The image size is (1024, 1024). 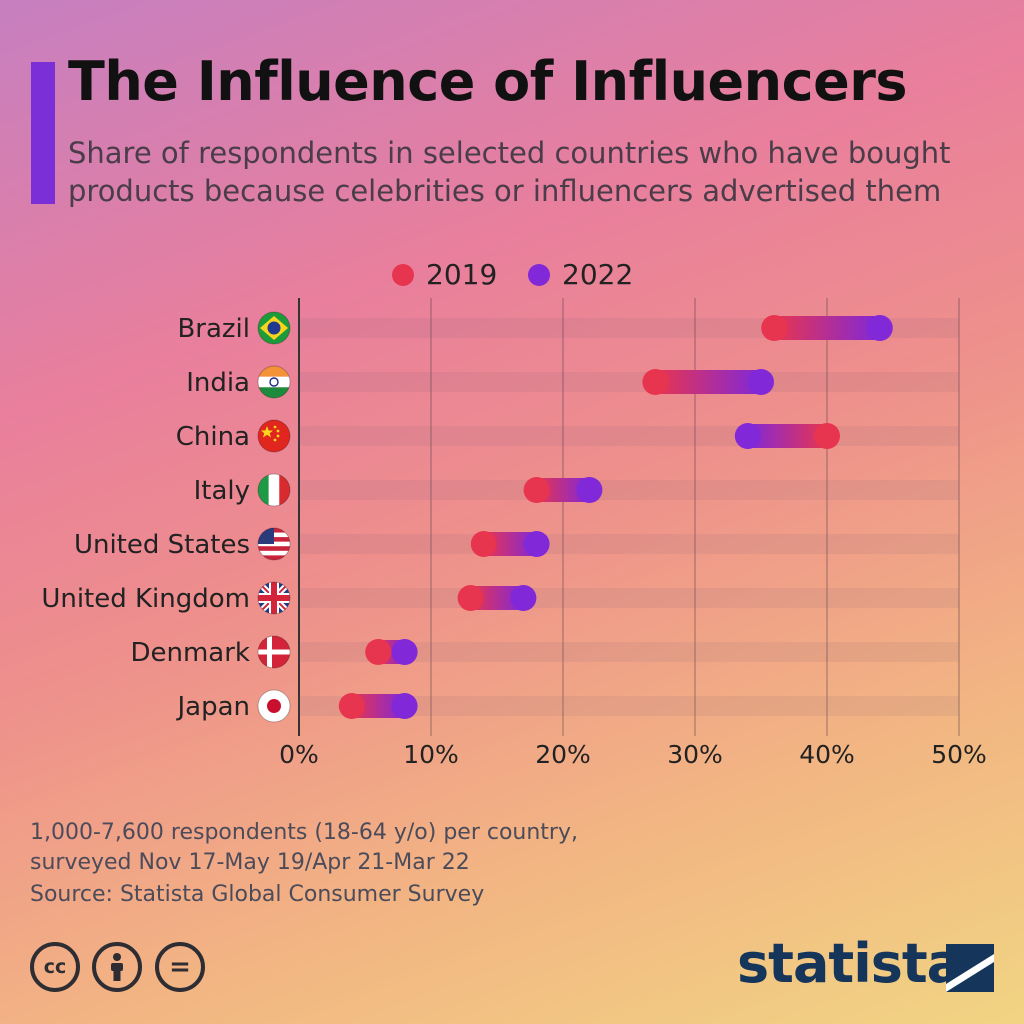 I want to click on row-denmark: Denmark, so click(x=544, y=652).